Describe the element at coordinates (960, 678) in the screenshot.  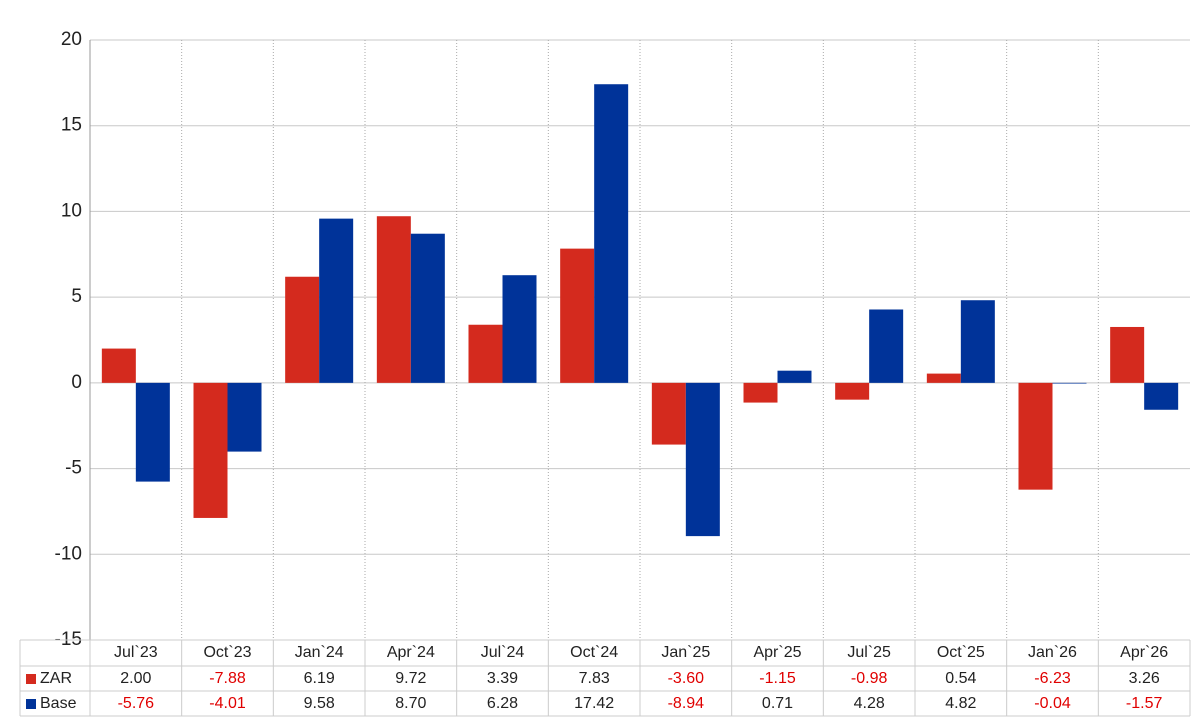
I see `value-label: 0.54` at that location.